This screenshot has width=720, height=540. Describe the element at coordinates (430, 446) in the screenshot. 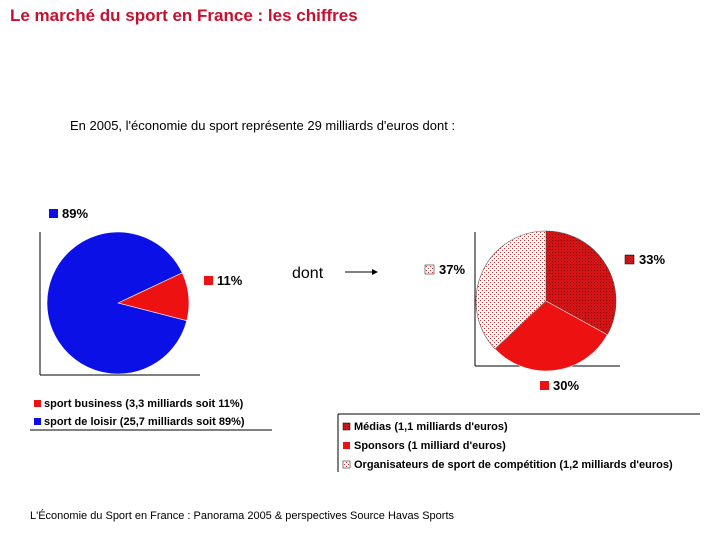

I see `legend2-item-sponsors: Sponsors (1 milliard d'euros)` at that location.